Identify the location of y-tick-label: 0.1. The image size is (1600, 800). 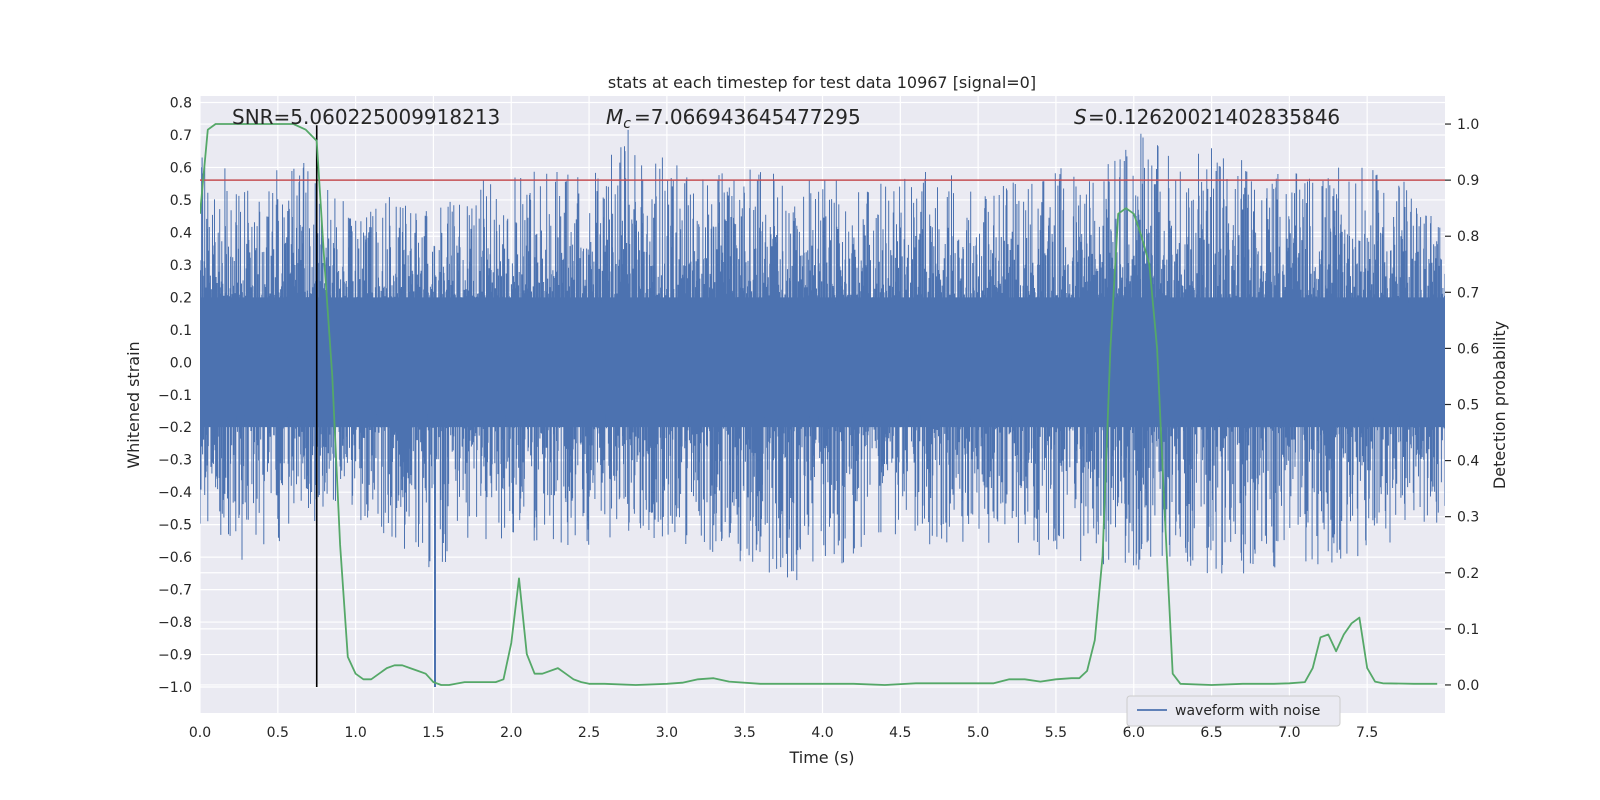
(181, 331).